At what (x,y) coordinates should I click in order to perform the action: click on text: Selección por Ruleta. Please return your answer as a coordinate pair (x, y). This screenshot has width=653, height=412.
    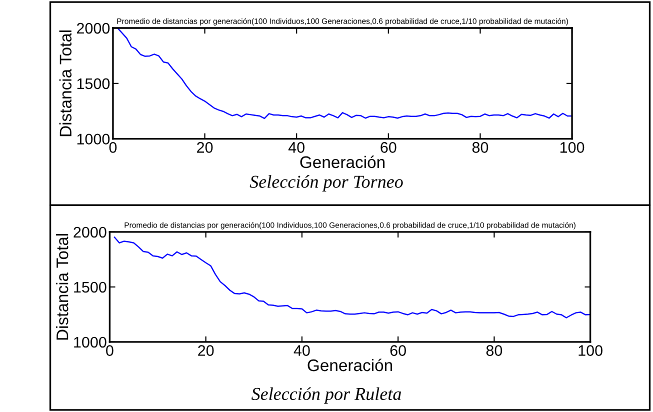
    Looking at the image, I should click on (327, 395).